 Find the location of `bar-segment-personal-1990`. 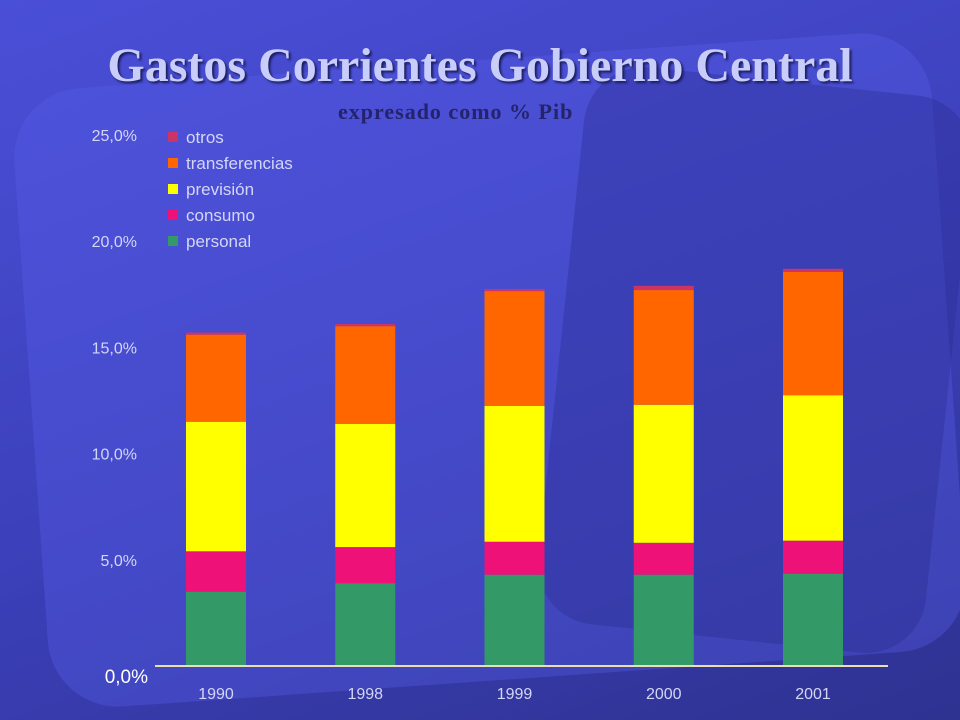

bar-segment-personal-1990 is located at coordinates (216, 628).